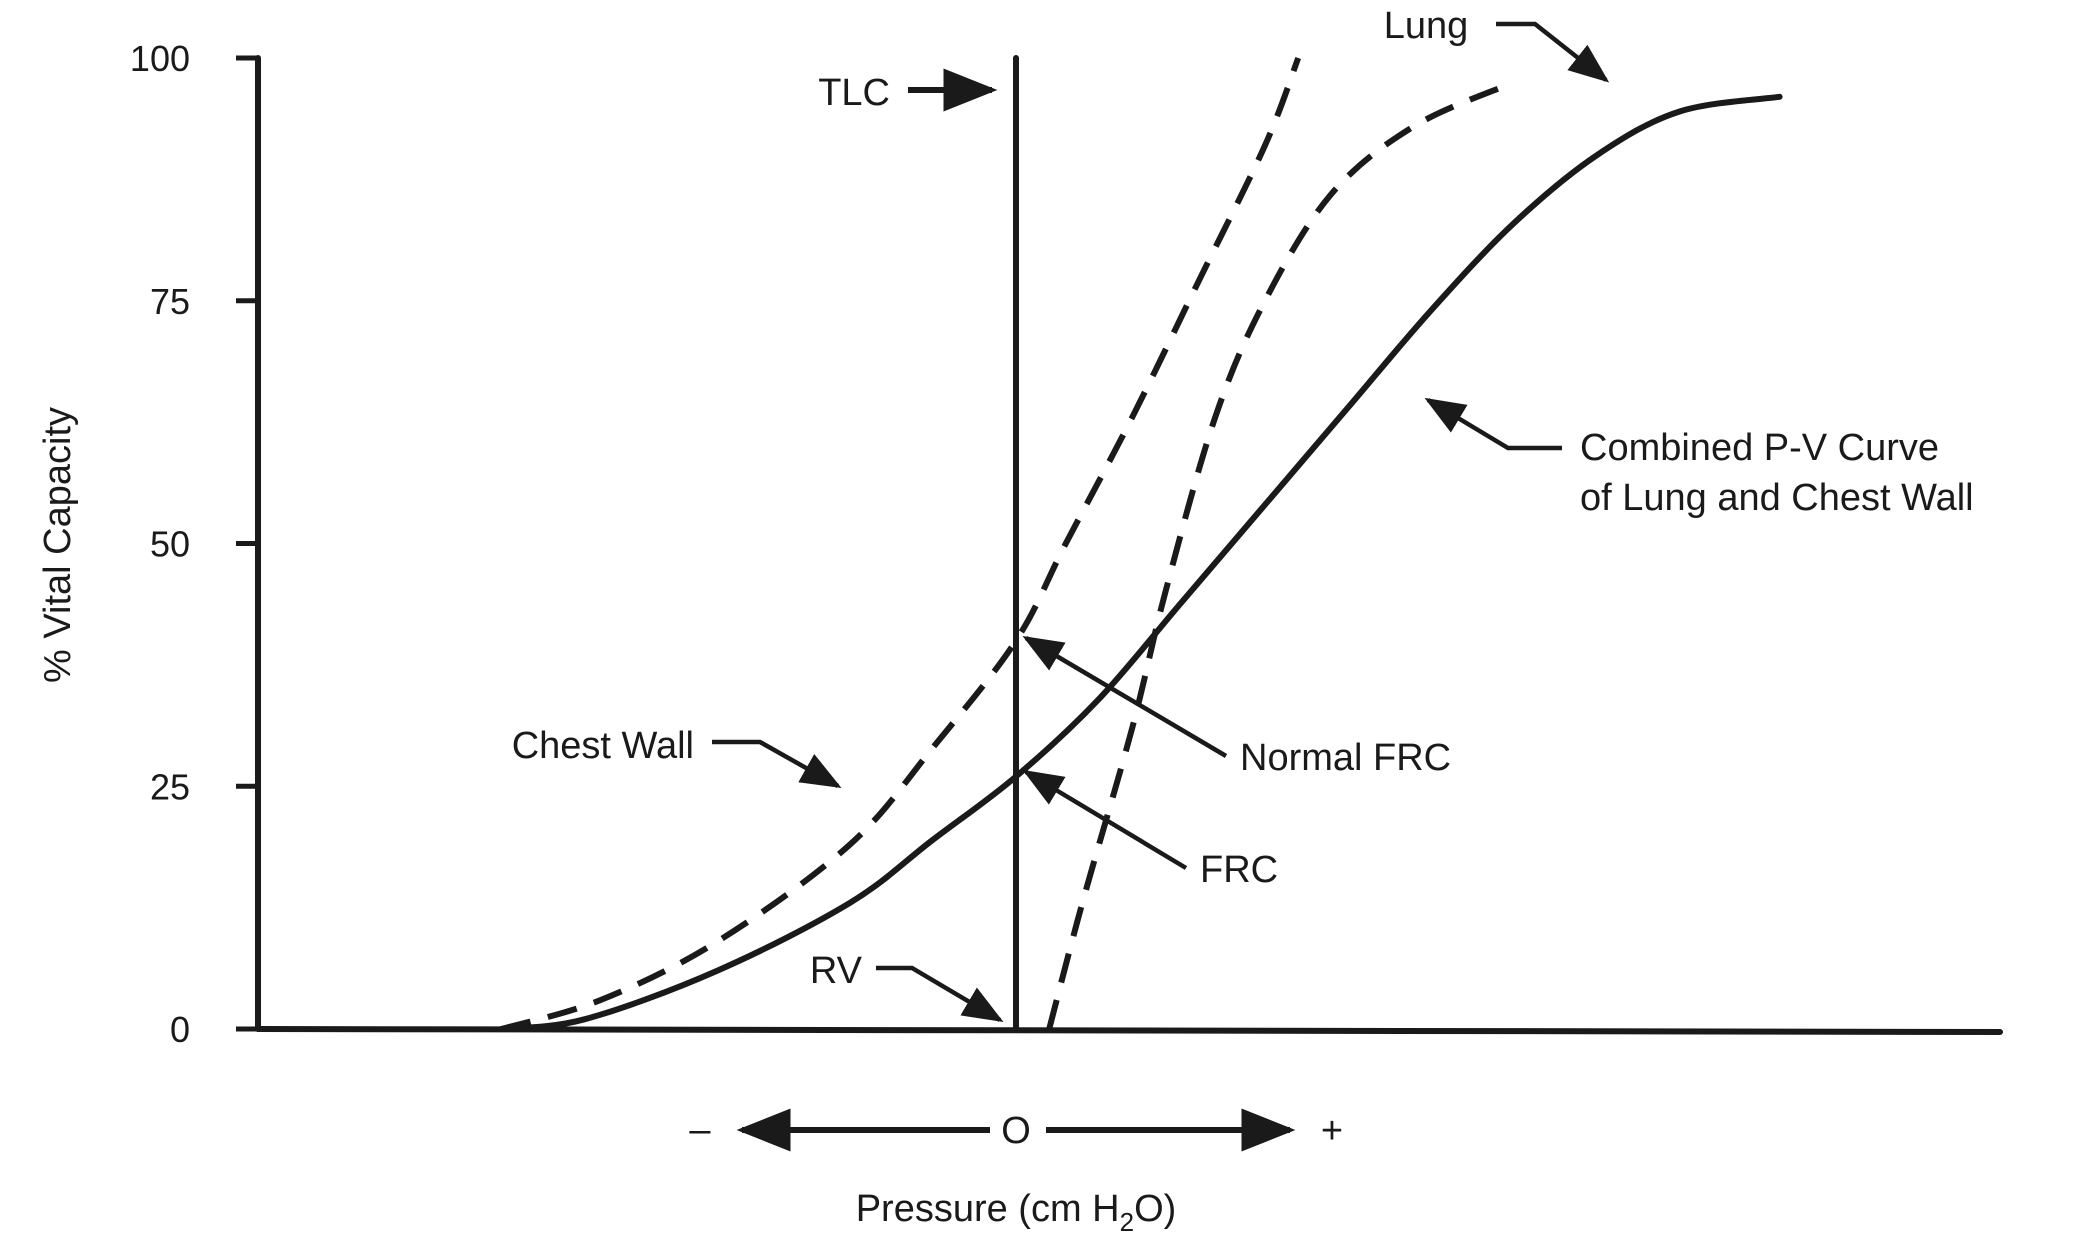 The height and width of the screenshot is (1249, 2077). What do you see at coordinates (988, 1209) in the screenshot?
I see `x-axis-title-main: Pressure (cm H` at bounding box center [988, 1209].